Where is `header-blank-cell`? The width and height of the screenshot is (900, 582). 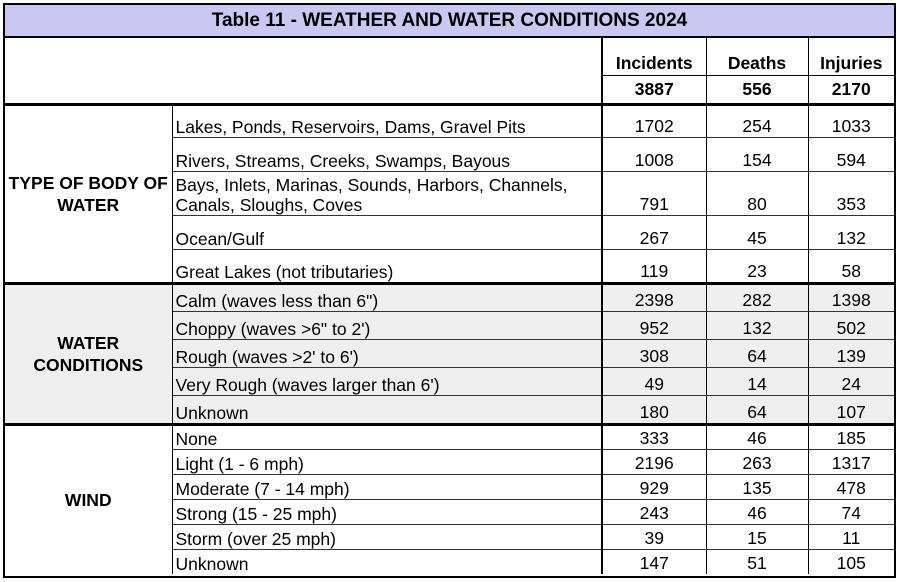
header-blank-cell is located at coordinates (304, 72).